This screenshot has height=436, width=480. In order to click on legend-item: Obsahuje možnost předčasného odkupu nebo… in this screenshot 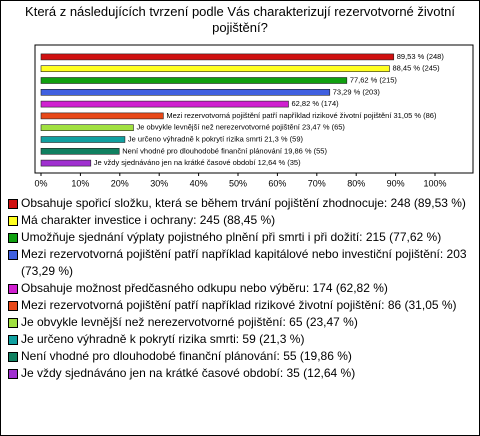, I will do `click(240, 288)`.